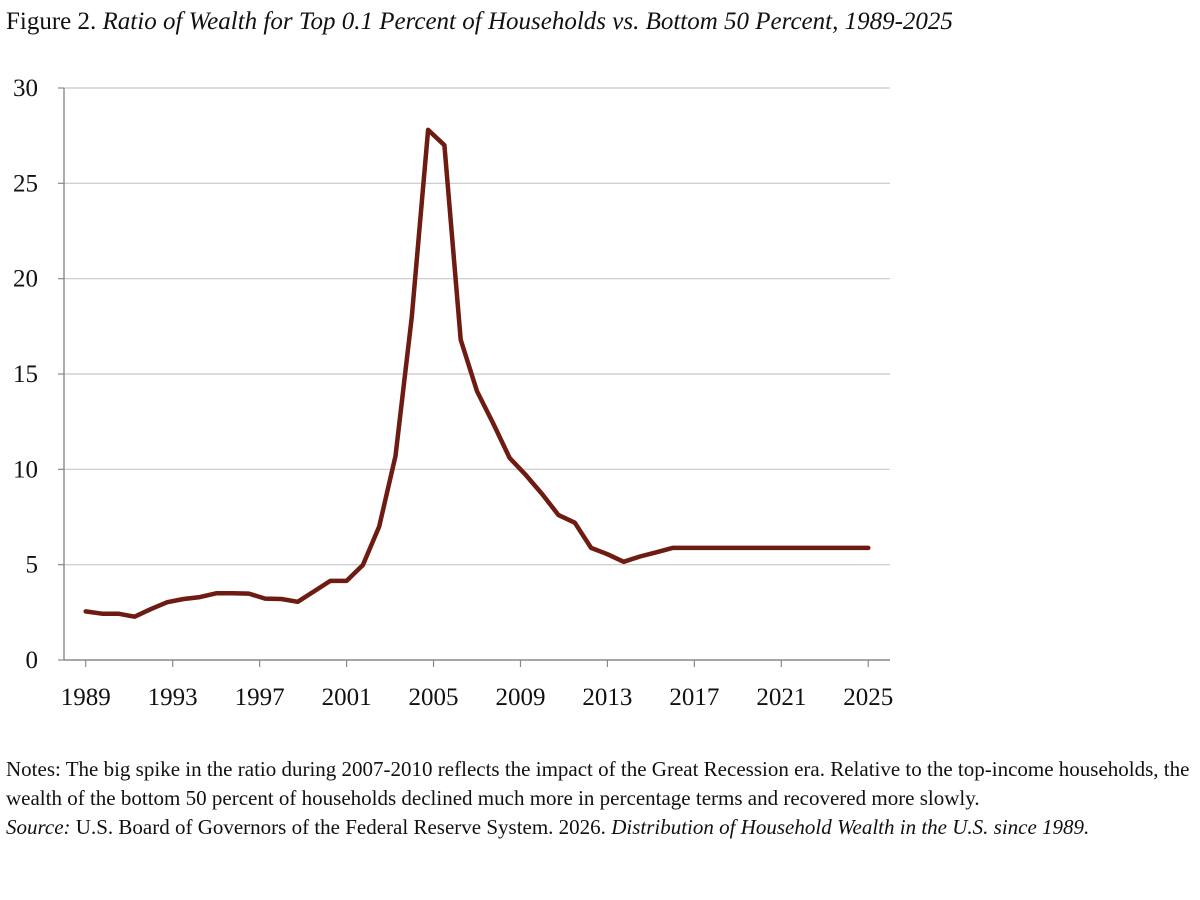 Image resolution: width=1200 pixels, height=900 pixels. Describe the element at coordinates (25, 183) in the screenshot. I see `y-tick-label-25: 25` at that location.